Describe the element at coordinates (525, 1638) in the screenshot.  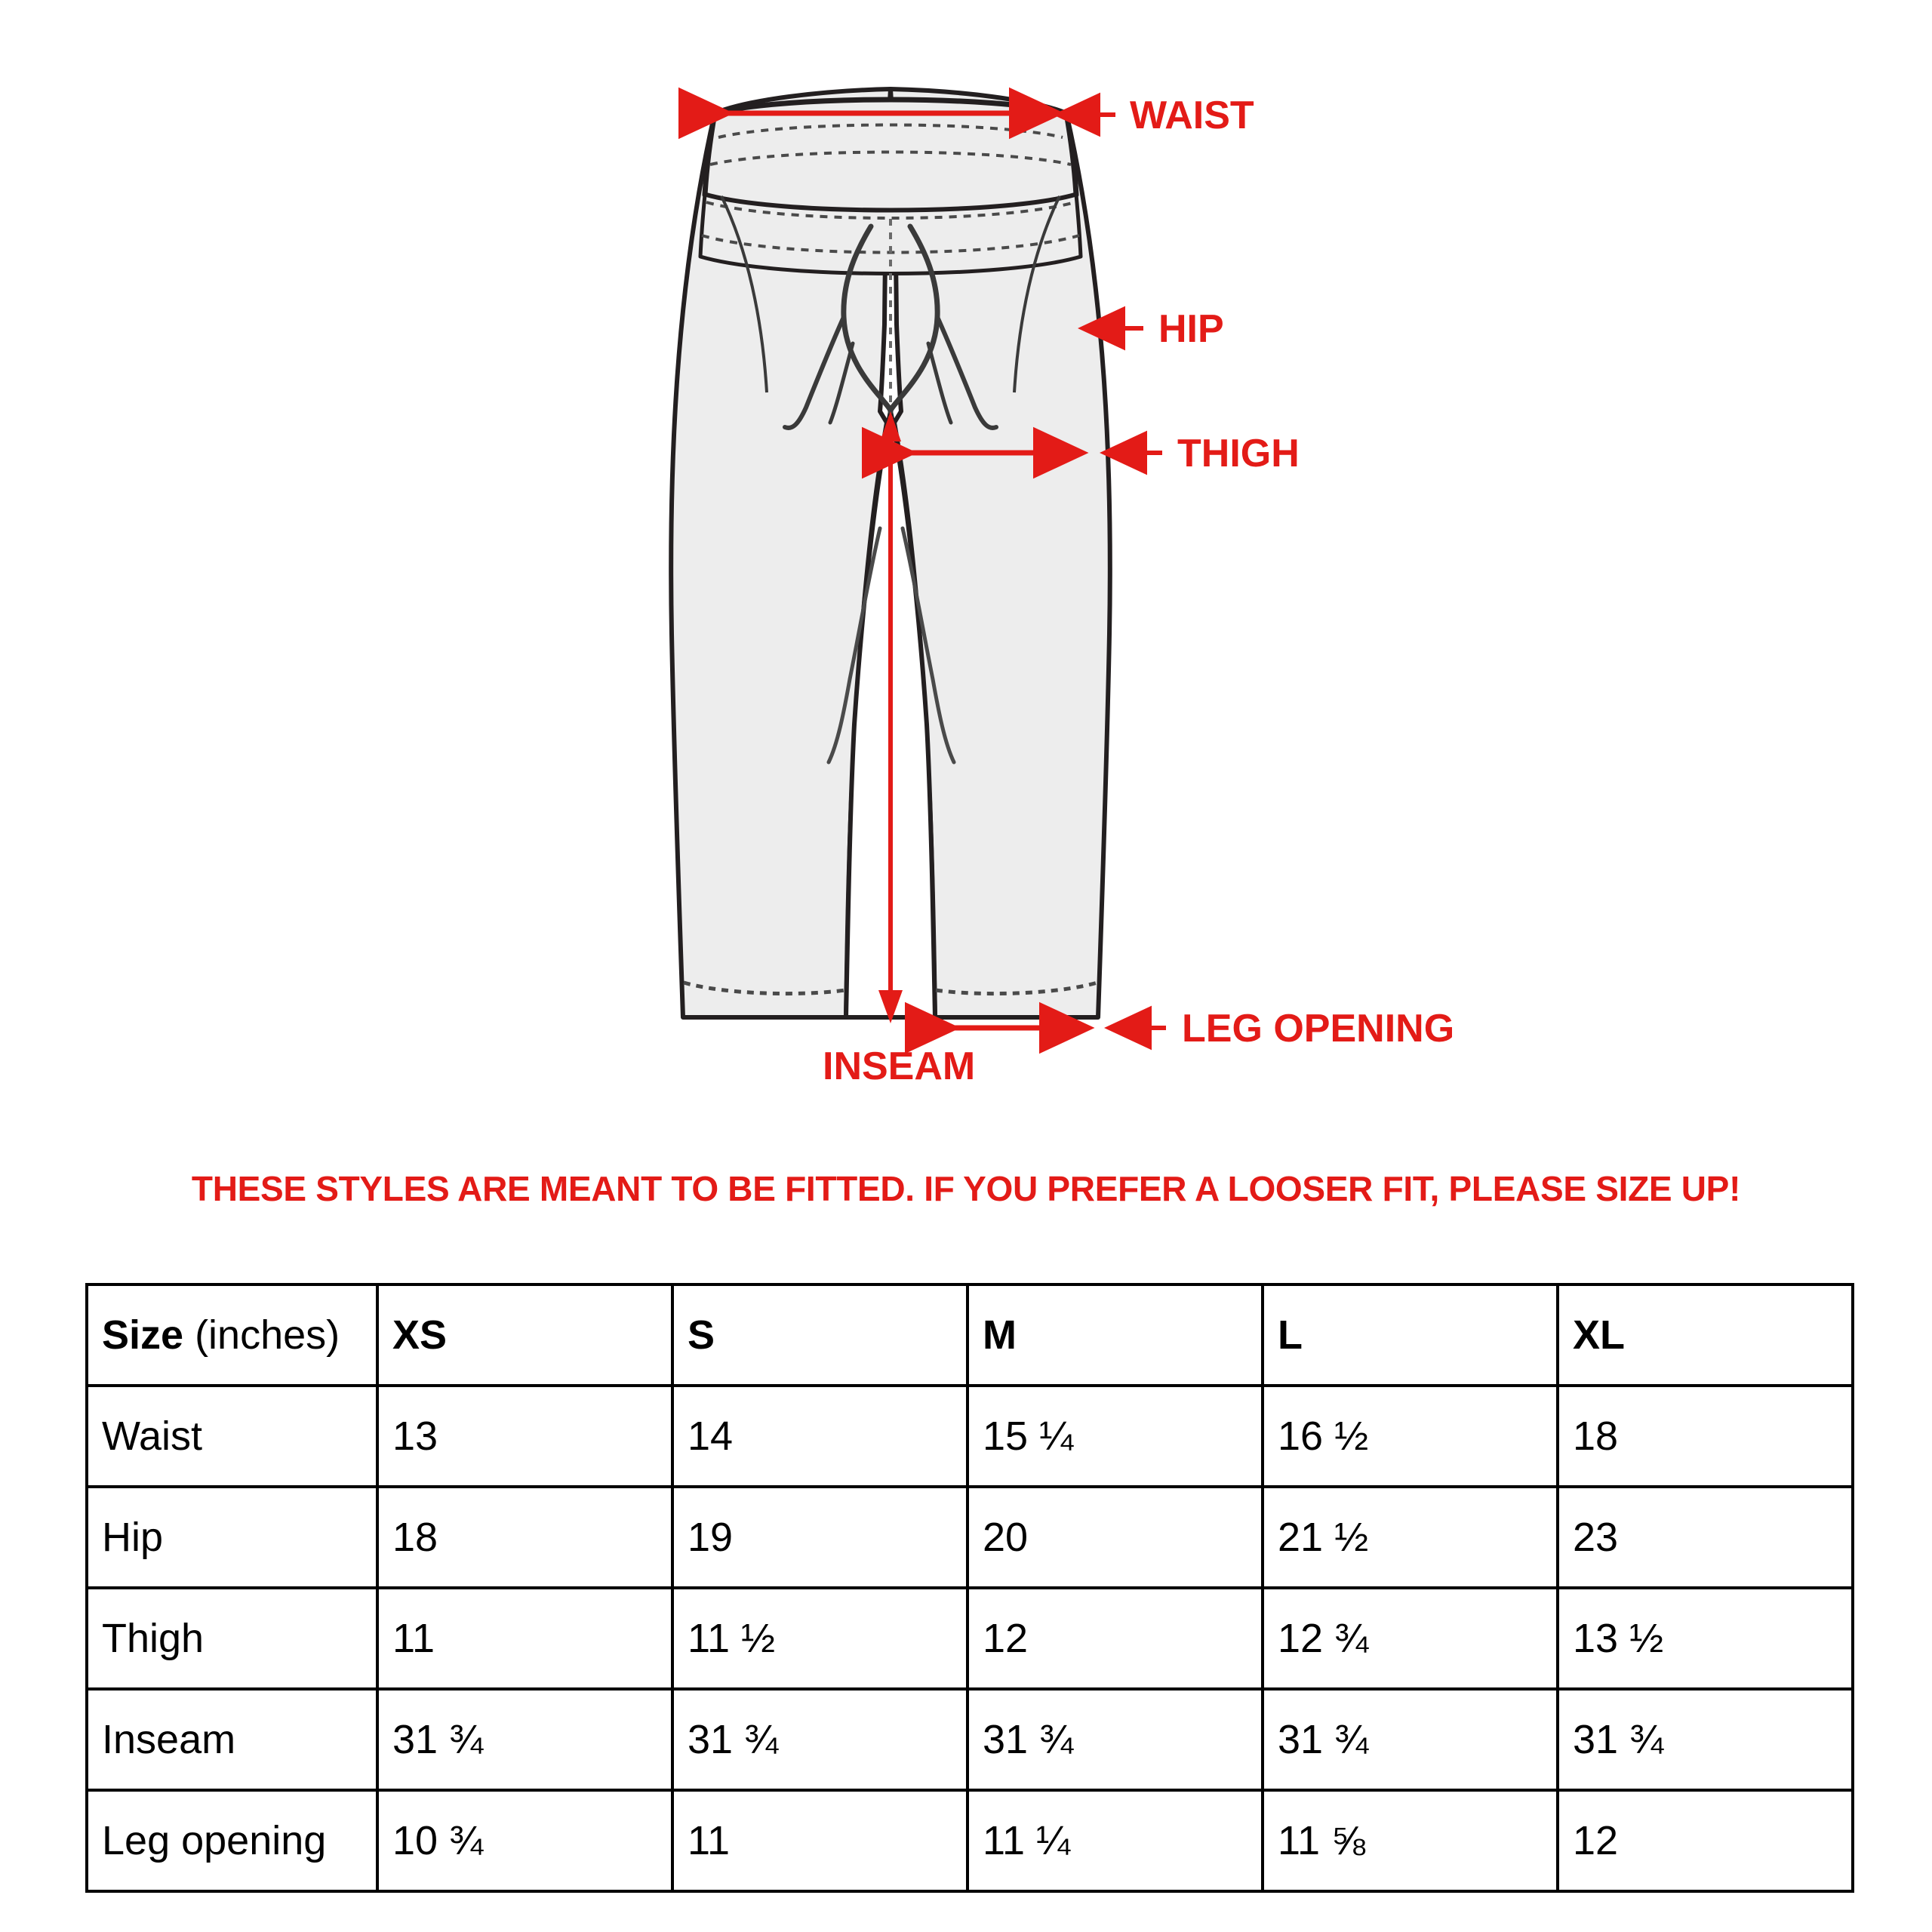
I see `cell-thigh-xs: 11` at that location.